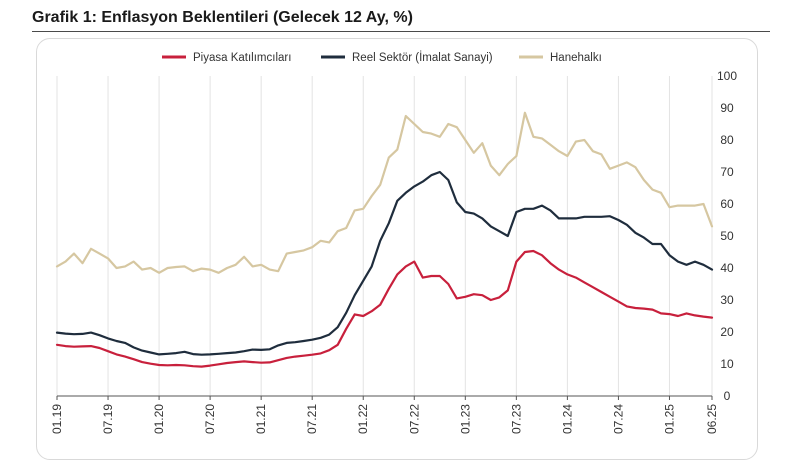 Image resolution: width=800 pixels, height=466 pixels. Describe the element at coordinates (465, 419) in the screenshot. I see `x-tick-label: 01.23` at that location.